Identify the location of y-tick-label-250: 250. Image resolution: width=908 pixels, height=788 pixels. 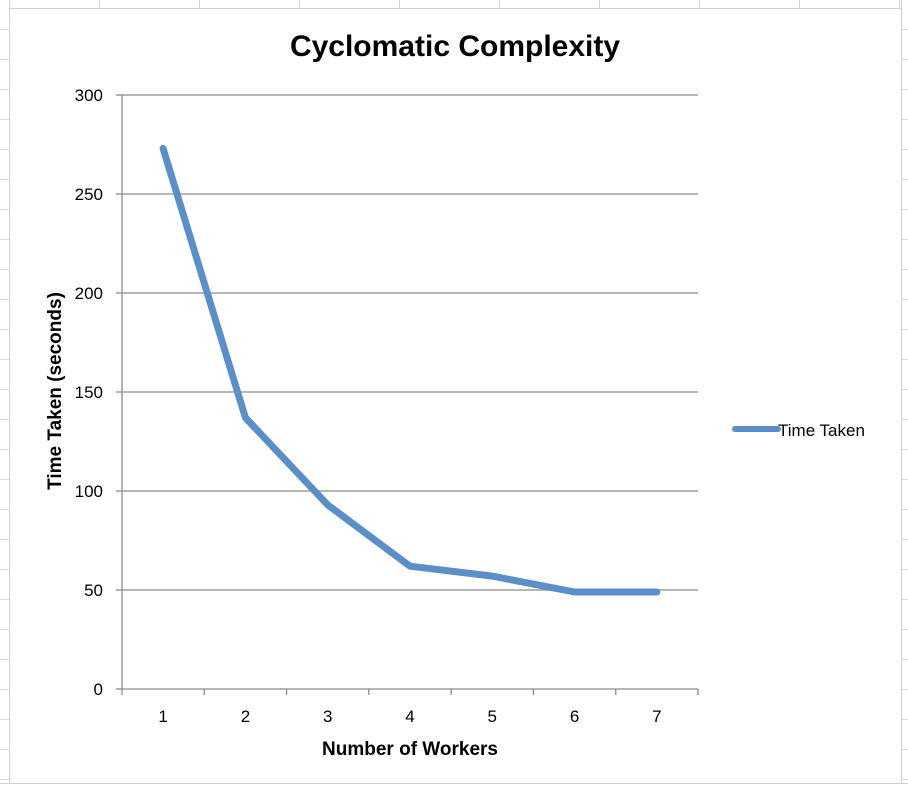
(89, 194).